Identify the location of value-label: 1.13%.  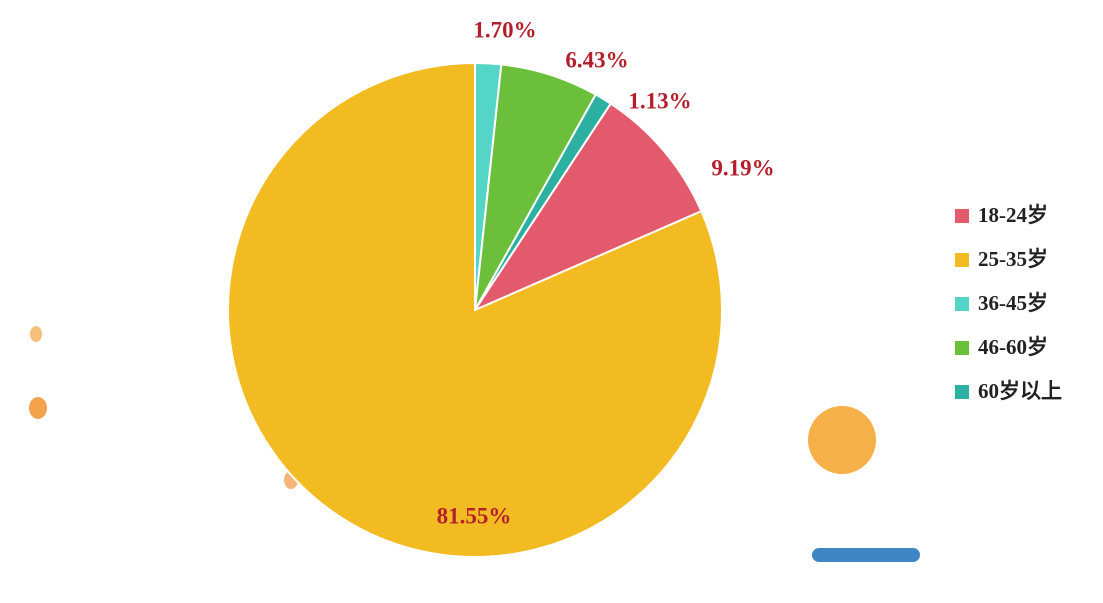
(659, 100).